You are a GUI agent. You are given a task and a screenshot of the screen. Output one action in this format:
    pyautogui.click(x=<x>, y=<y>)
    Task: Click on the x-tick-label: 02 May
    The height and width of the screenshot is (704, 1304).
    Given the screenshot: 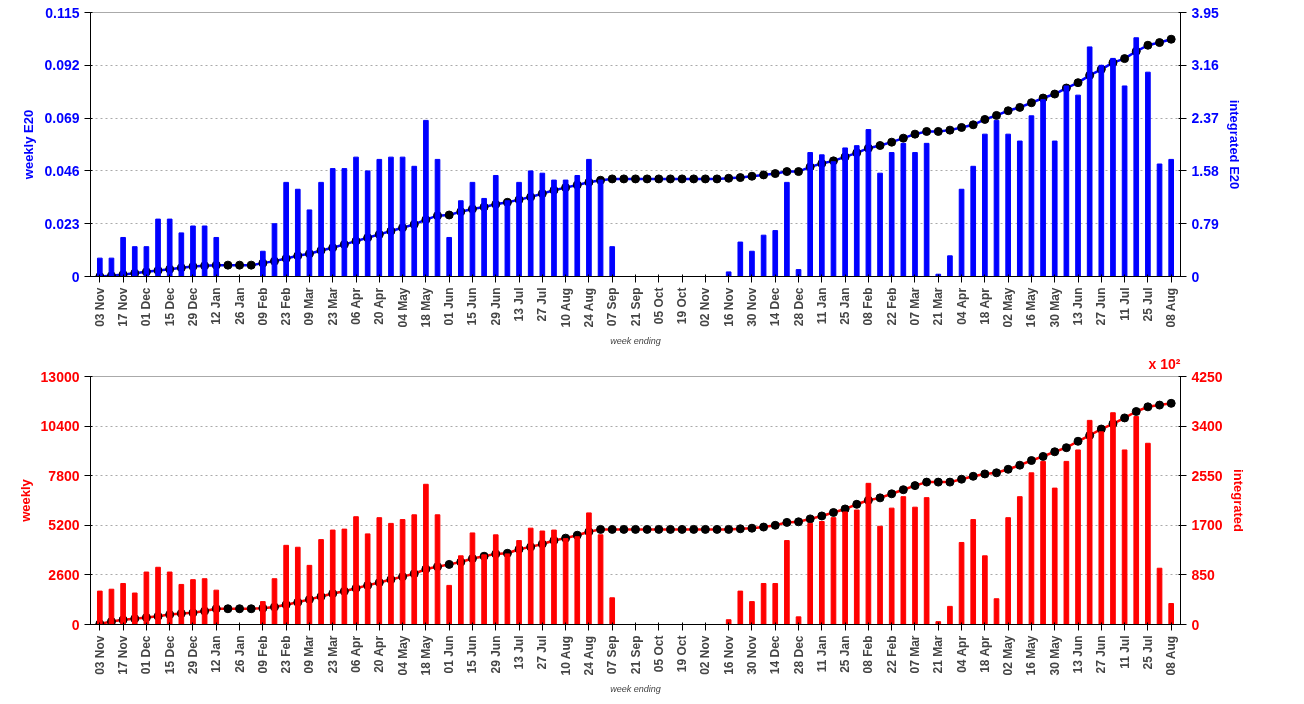 What is the action you would take?
    pyautogui.click(x=1008, y=307)
    